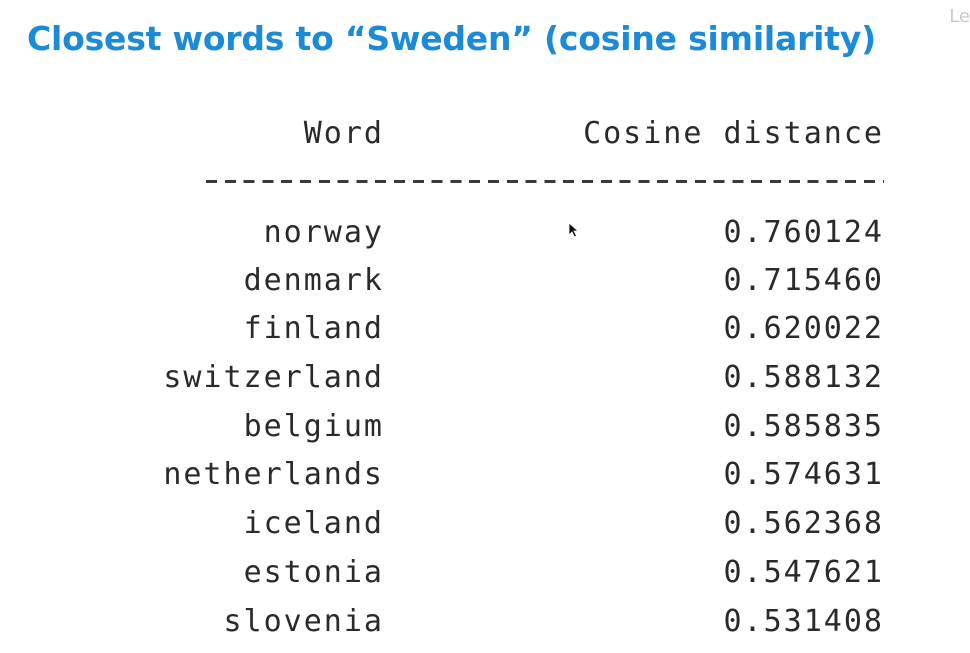  I want to click on corner-watermark-text: Le, so click(959, 16).